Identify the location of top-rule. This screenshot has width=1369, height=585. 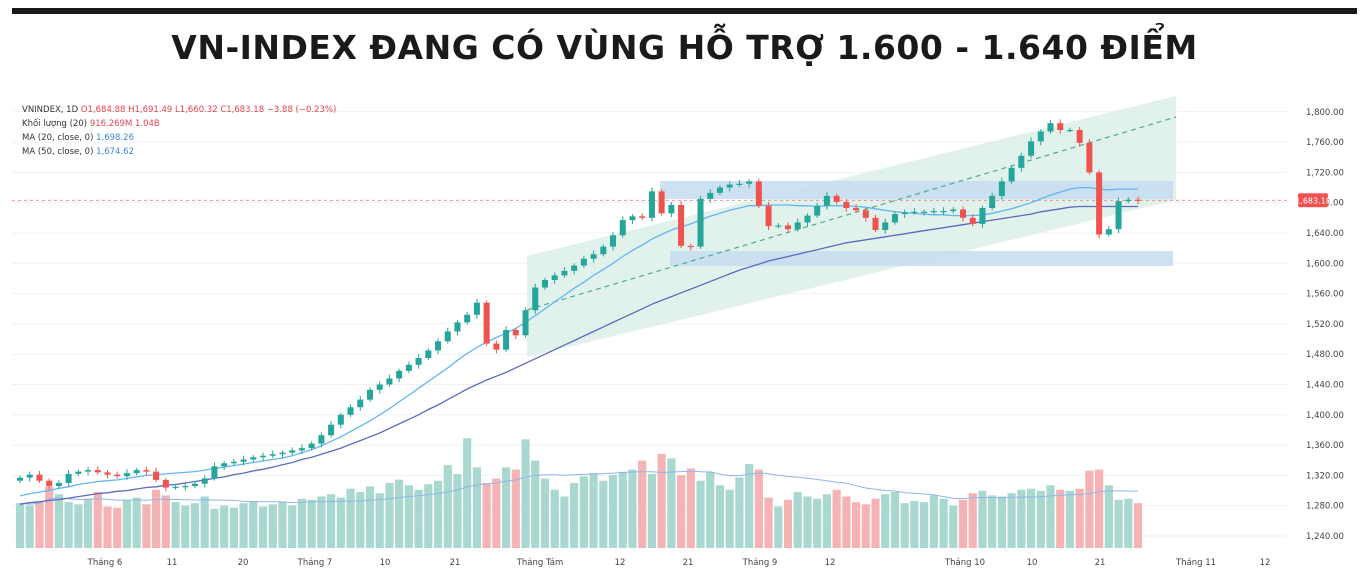
(684, 11).